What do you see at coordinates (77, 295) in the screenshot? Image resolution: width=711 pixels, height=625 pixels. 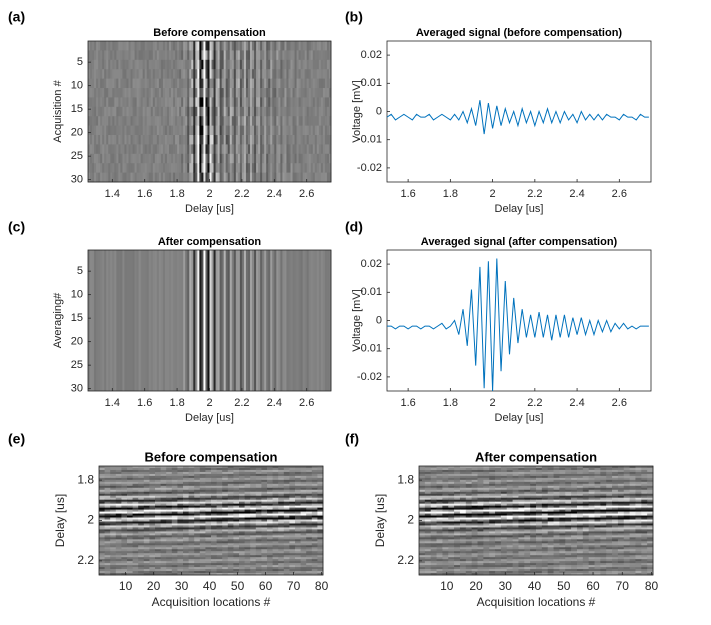 I see `y-tick-label: 10` at bounding box center [77, 295].